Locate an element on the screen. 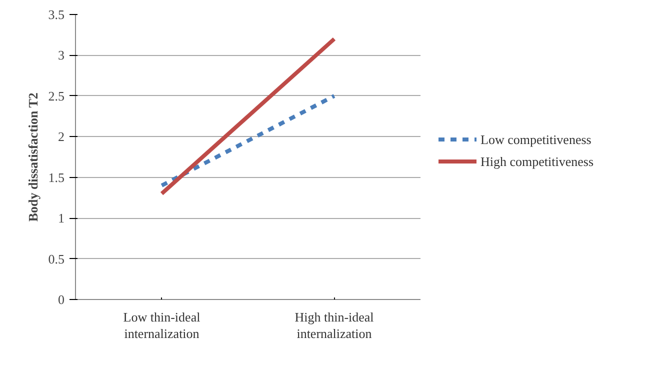  y-tick-label: 1 is located at coordinates (61, 218).